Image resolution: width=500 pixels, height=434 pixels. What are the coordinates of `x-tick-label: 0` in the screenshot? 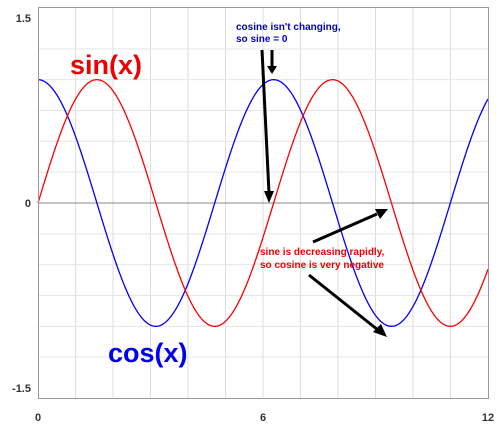 It's located at (38, 418).